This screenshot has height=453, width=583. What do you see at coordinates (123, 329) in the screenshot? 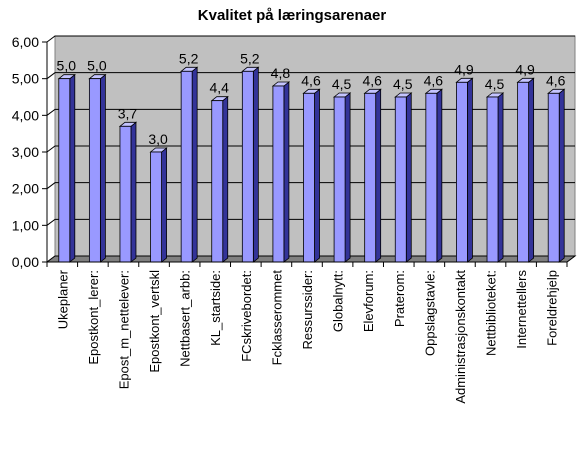
I see `x-tick-label: Epost_m_nettelever:` at bounding box center [123, 329].